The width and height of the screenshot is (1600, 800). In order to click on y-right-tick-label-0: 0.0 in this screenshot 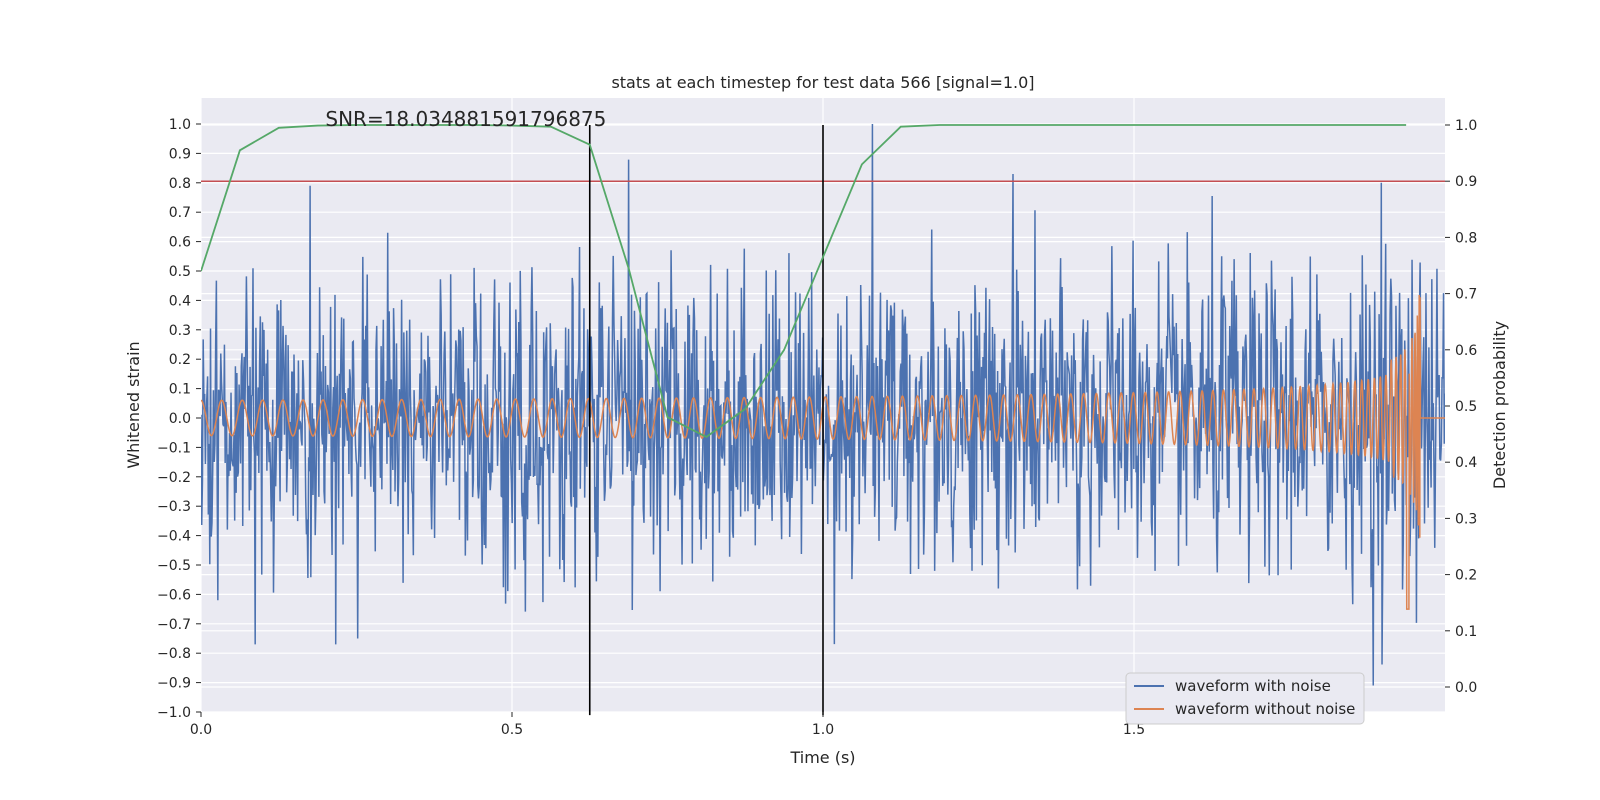, I will do `click(1466, 688)`.